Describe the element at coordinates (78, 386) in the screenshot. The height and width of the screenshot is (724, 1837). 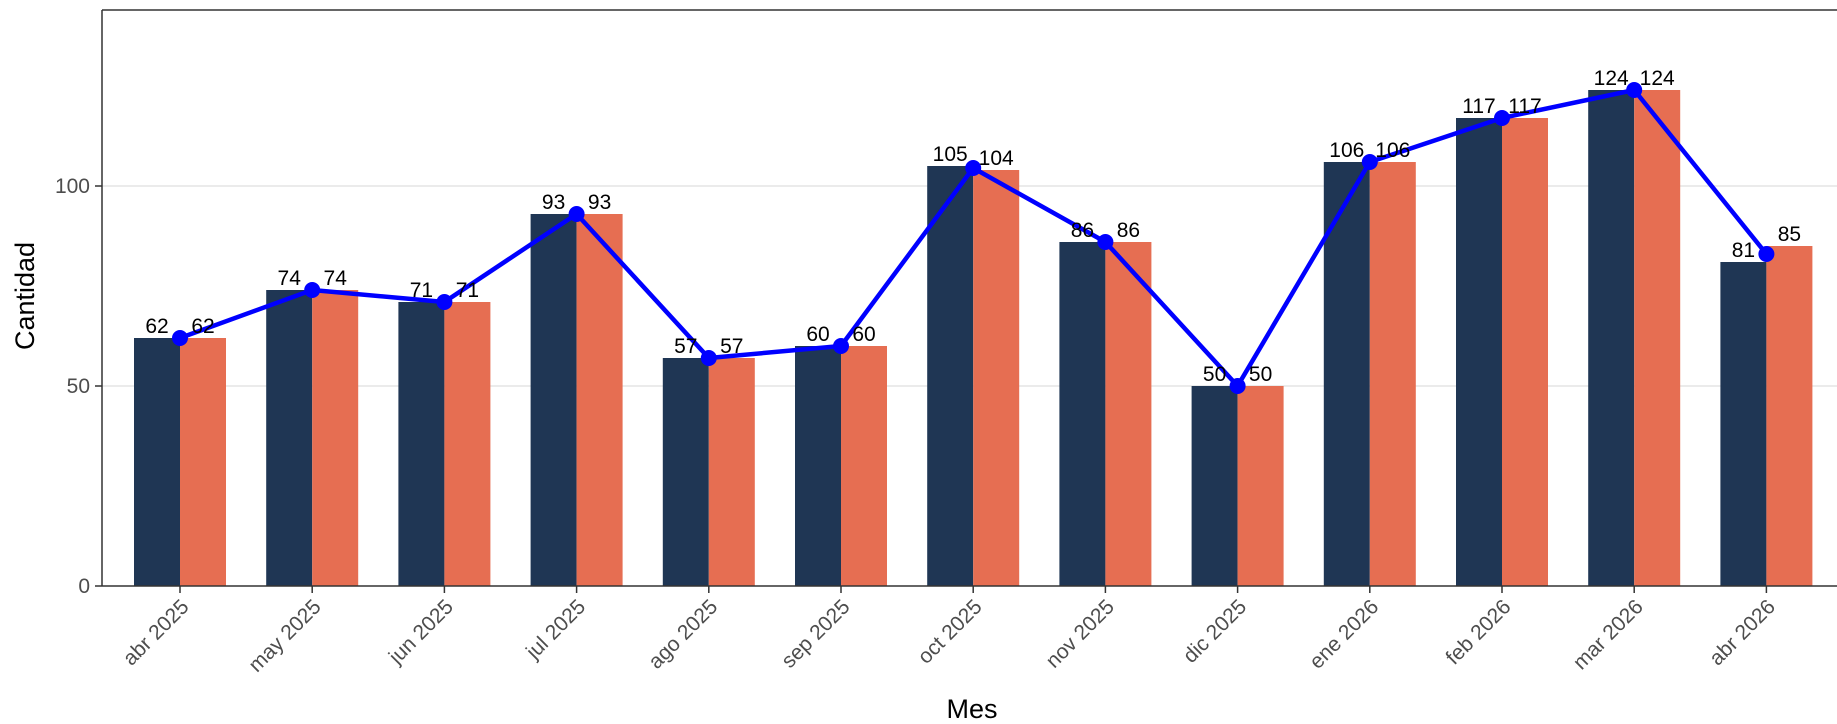
I see `y-tick-label: 50` at that location.